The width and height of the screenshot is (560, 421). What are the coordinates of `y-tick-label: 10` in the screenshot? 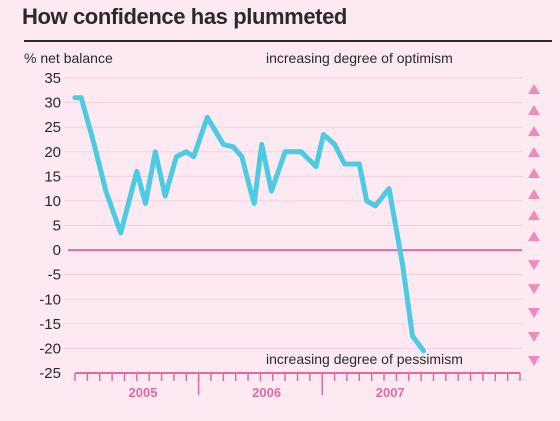 It's located at (52, 201).